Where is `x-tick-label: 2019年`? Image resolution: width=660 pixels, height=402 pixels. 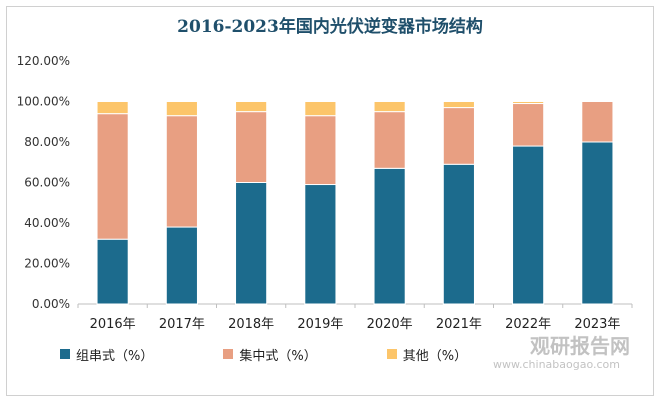 x-tick-label: 2019年 is located at coordinates (320, 324).